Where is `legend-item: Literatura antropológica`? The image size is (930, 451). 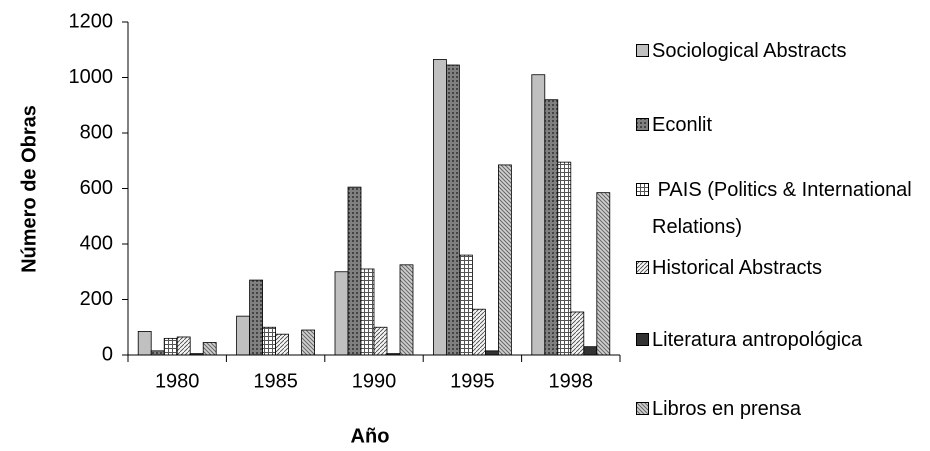 legend-item: Literatura antropológica is located at coordinates (781, 340).